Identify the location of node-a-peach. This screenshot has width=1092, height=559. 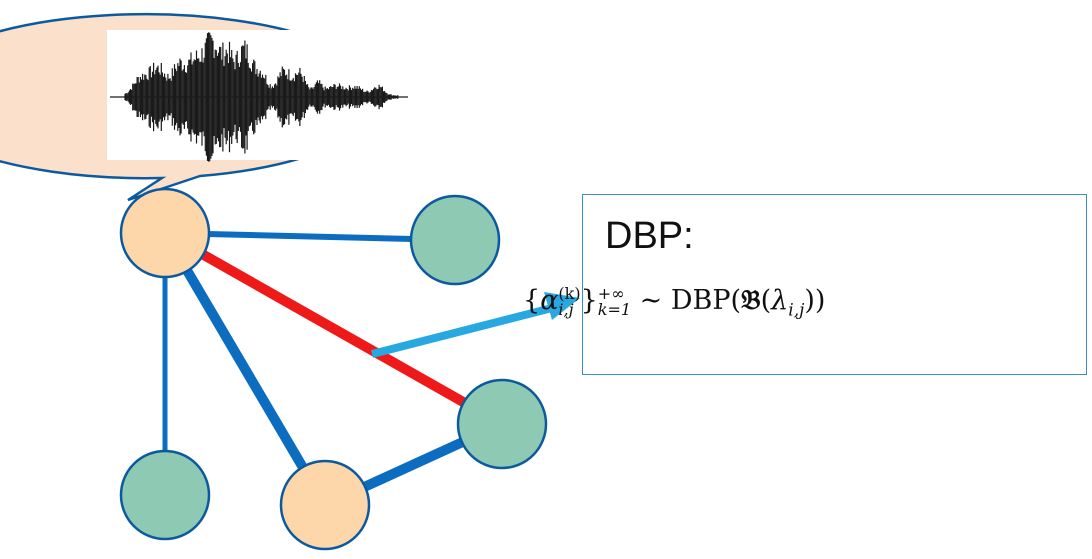
(165, 233).